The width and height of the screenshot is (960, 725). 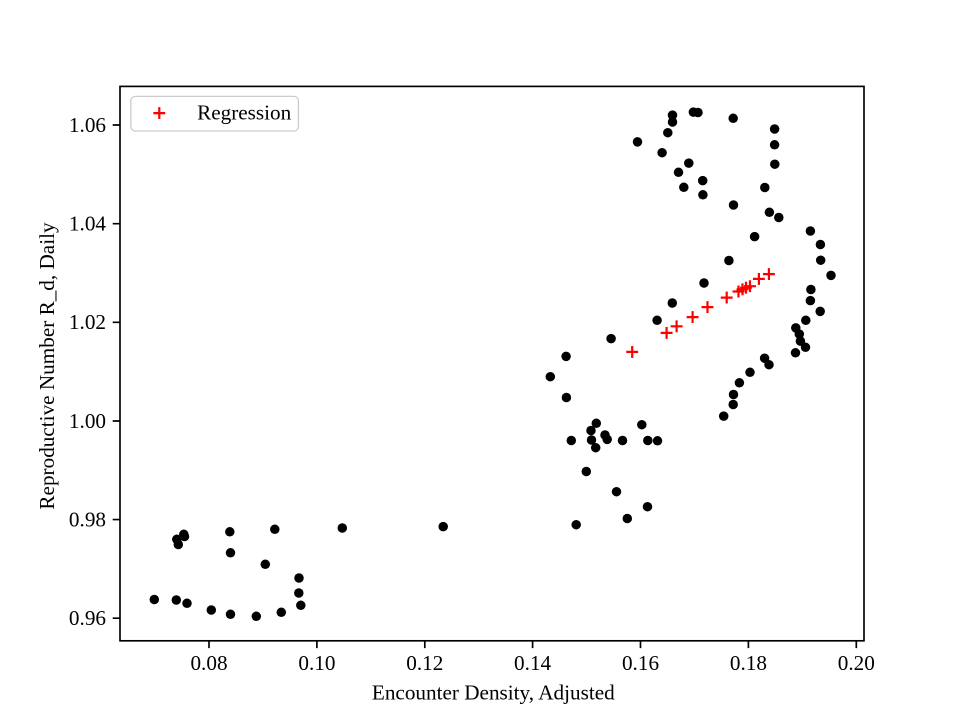 What do you see at coordinates (640, 663) in the screenshot?
I see `svg-text: 0.16` at bounding box center [640, 663].